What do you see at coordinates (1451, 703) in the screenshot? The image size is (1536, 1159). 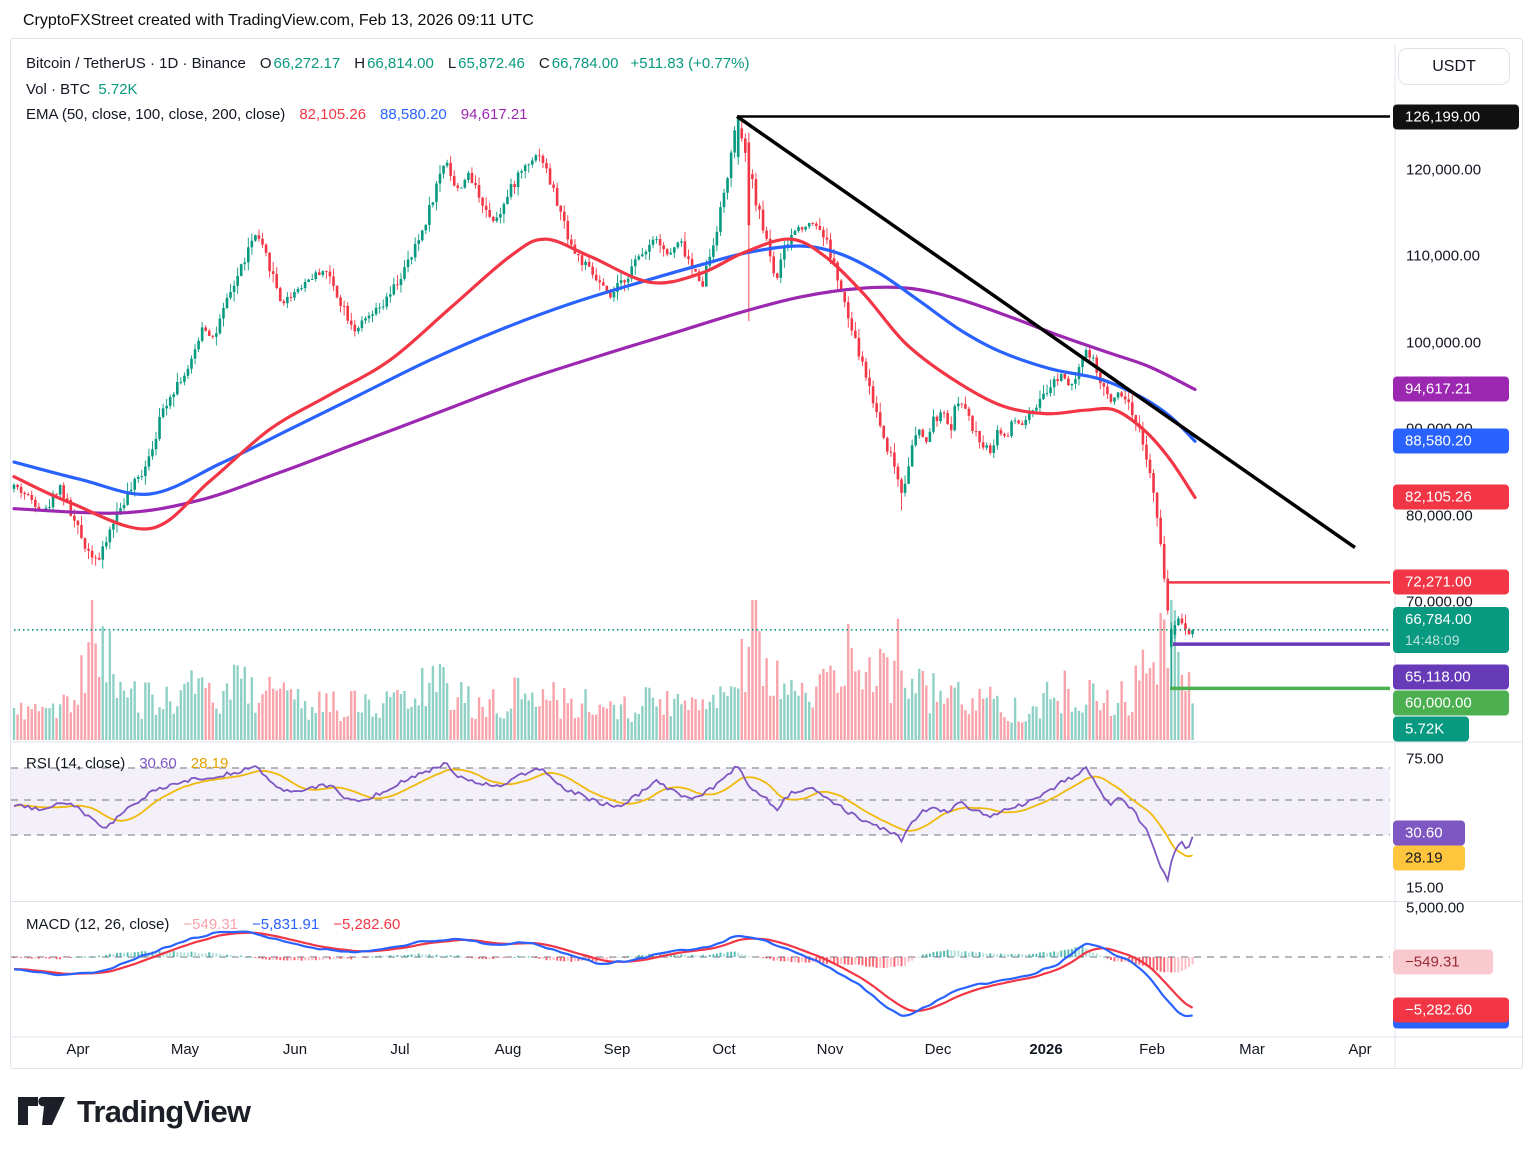 I see `price-axis-badge: 60,000.00` at bounding box center [1451, 703].